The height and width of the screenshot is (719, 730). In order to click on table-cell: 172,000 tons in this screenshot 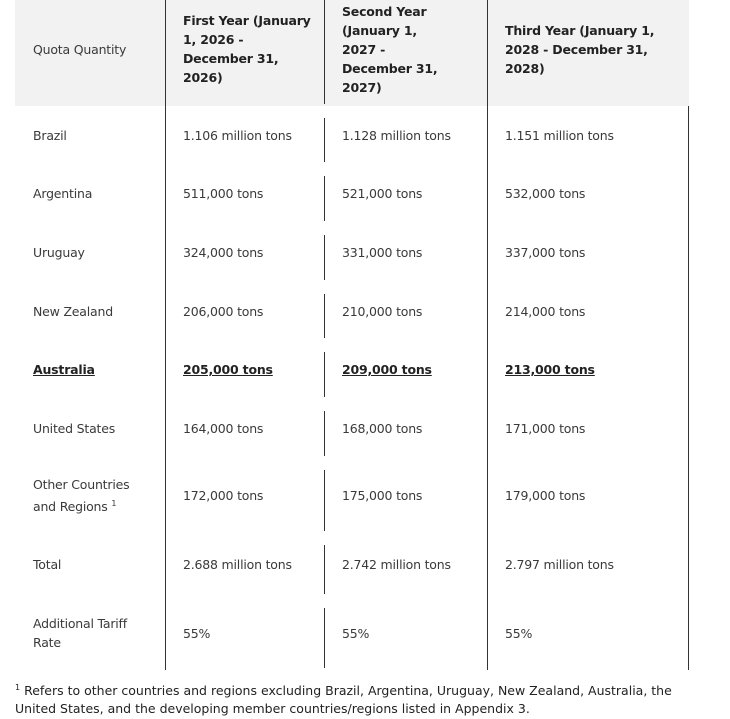, I will do `click(223, 495)`.